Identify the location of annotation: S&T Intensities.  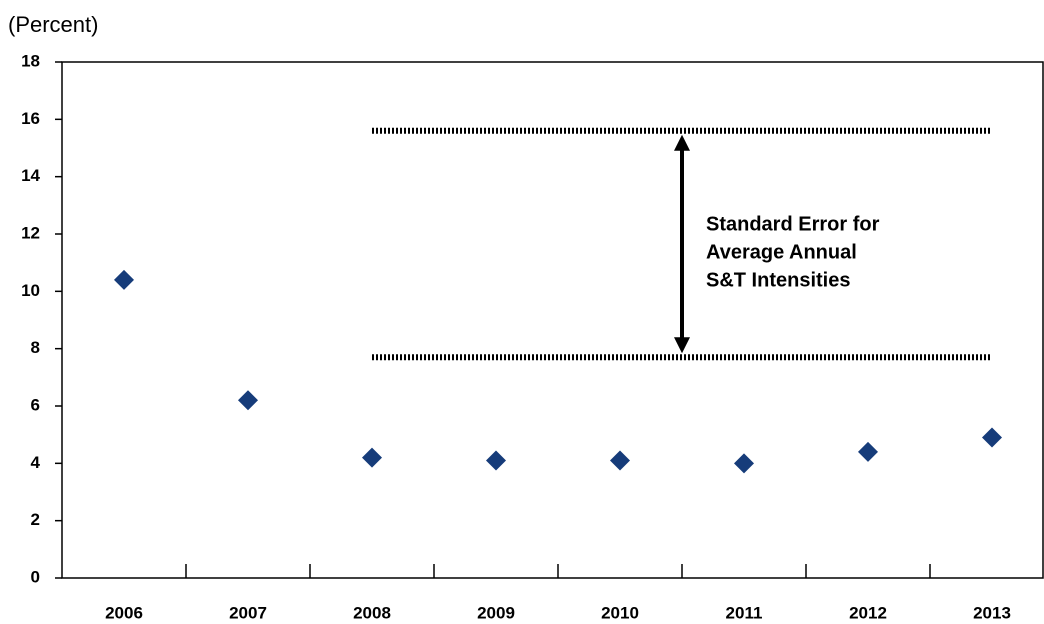
(778, 280).